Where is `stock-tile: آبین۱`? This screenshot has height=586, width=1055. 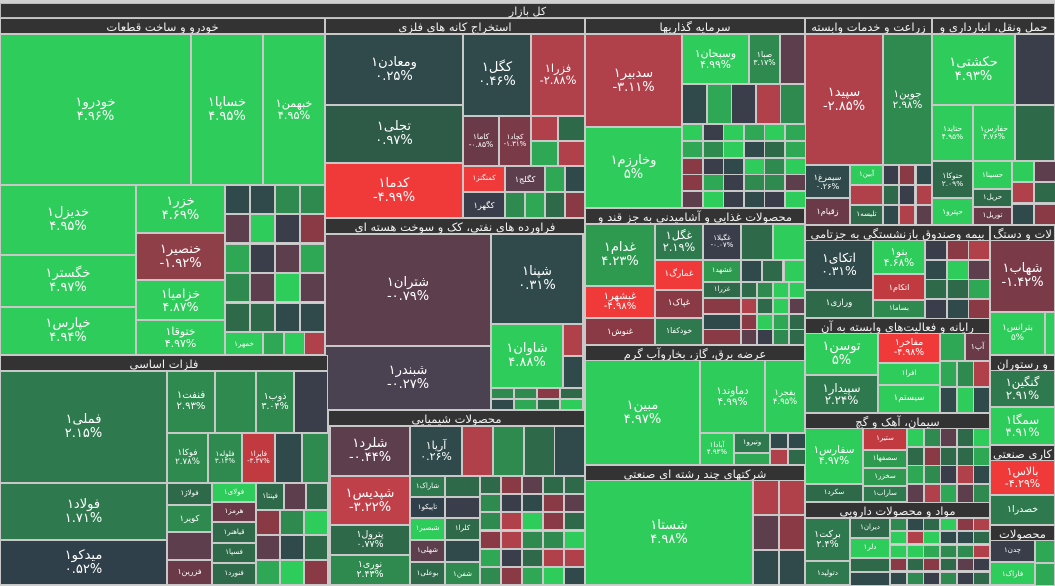
stock-tile: آبین۱ is located at coordinates (866, 175).